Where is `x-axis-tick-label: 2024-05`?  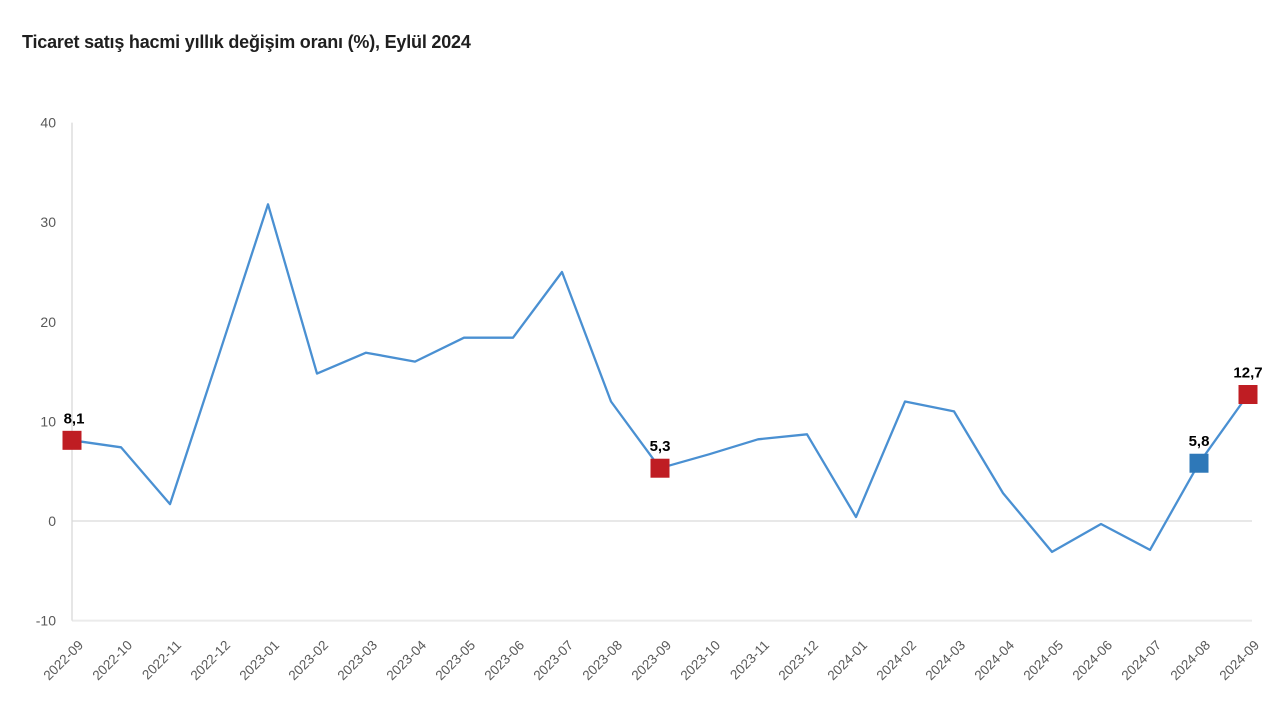
x-axis-tick-label: 2024-05 is located at coordinates (1043, 661).